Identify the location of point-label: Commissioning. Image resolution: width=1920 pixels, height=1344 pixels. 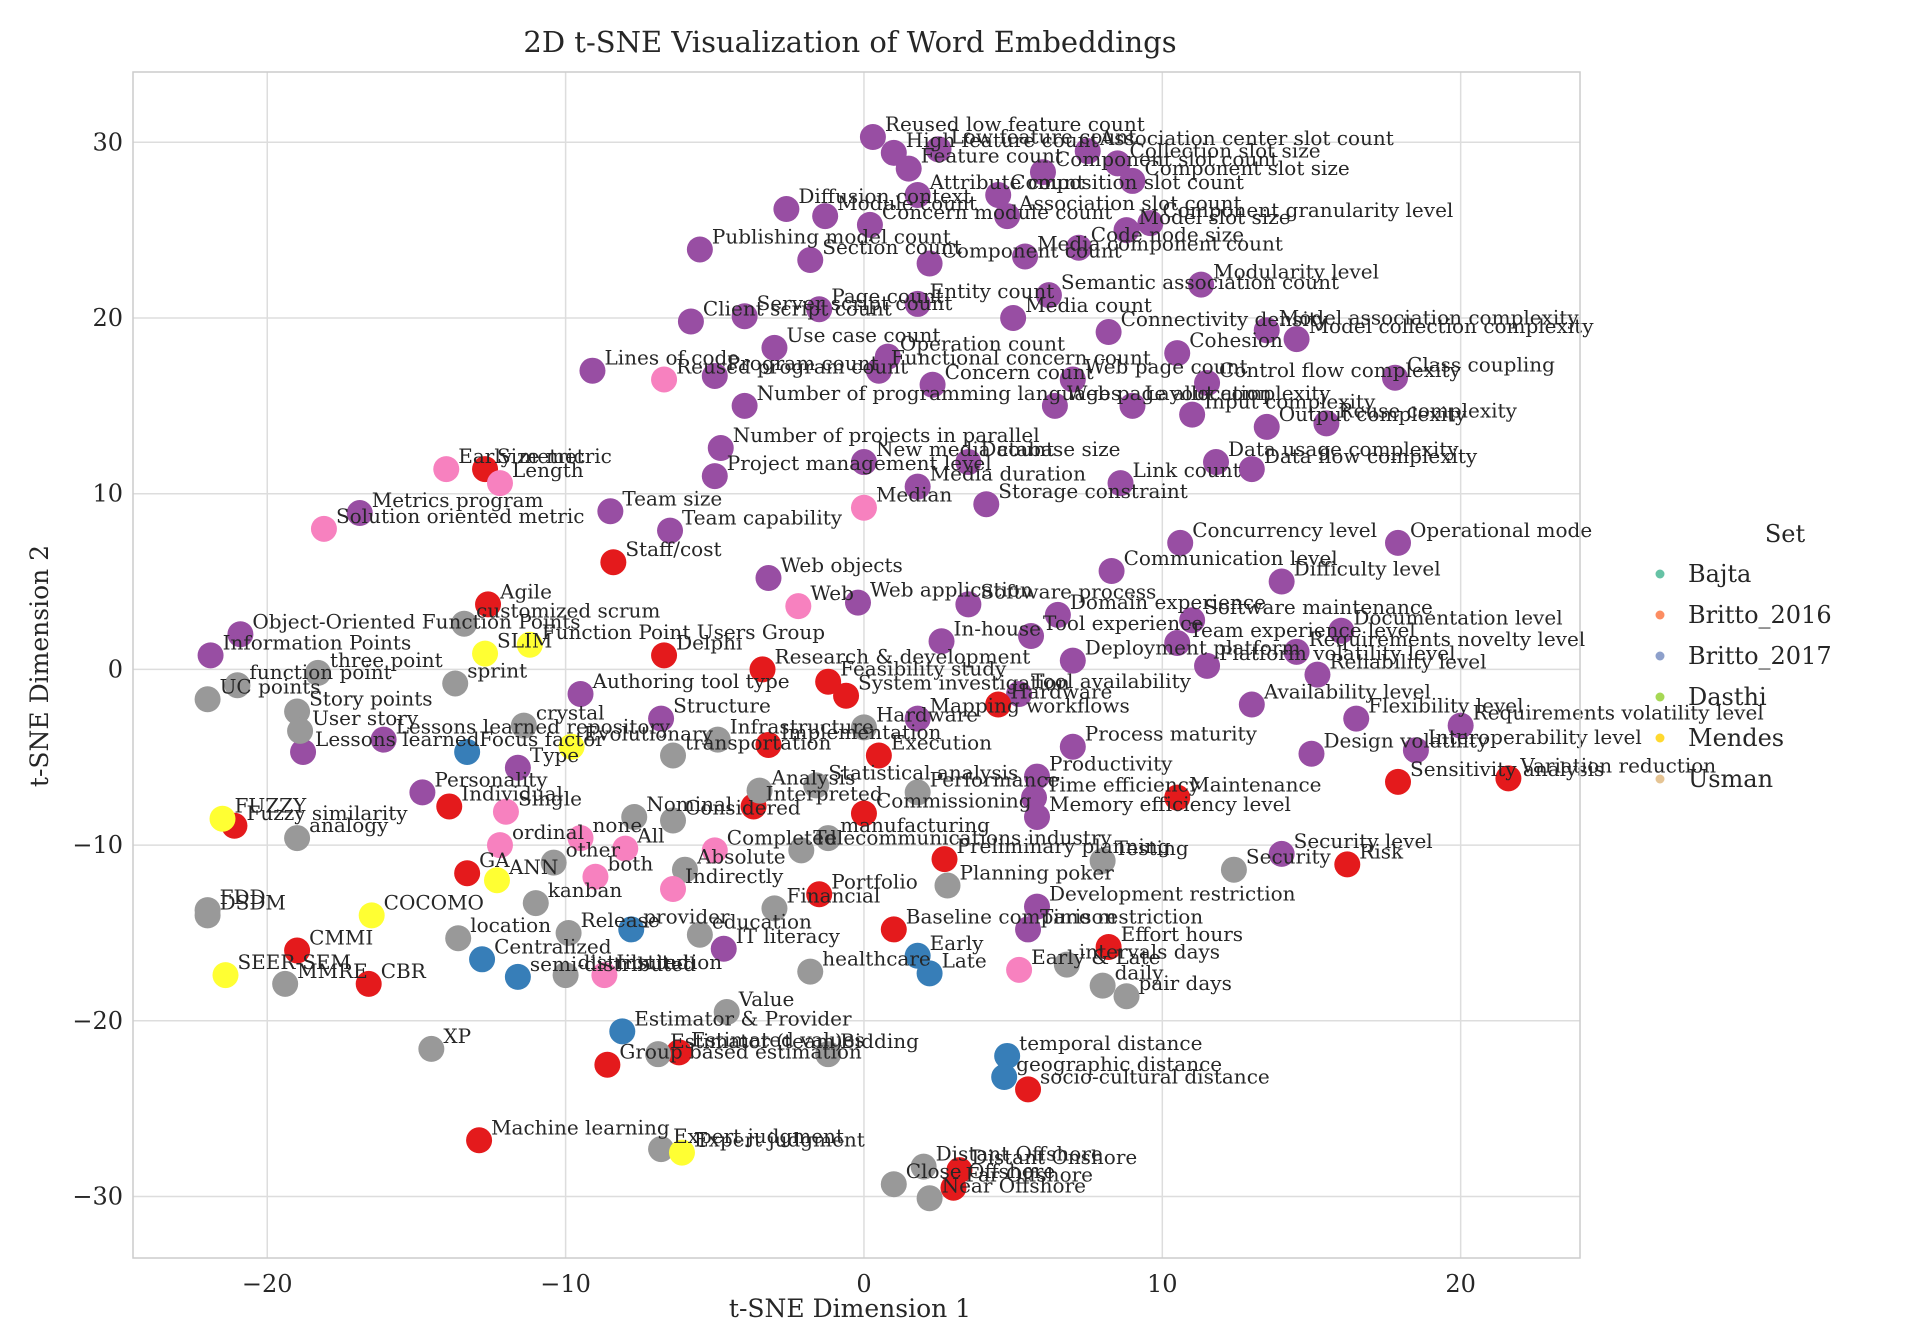
(954, 800).